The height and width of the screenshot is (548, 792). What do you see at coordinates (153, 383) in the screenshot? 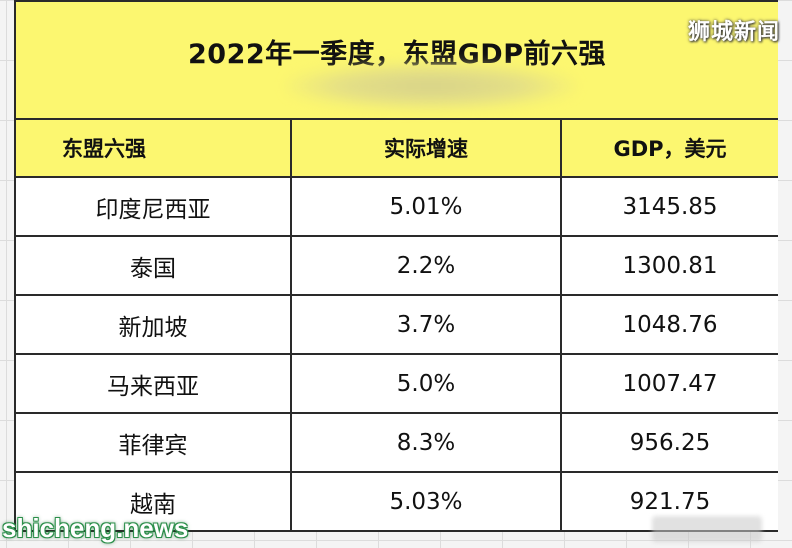
I see `cell-country: 马来西亚` at bounding box center [153, 383].